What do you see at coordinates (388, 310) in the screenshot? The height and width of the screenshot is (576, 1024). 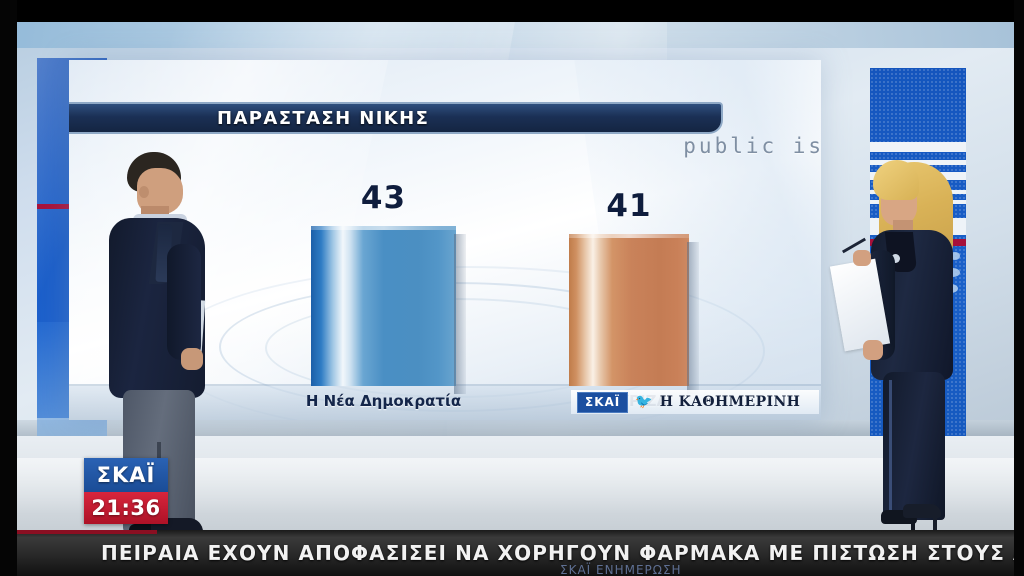 I see `bar-nea-dimokratia` at bounding box center [388, 310].